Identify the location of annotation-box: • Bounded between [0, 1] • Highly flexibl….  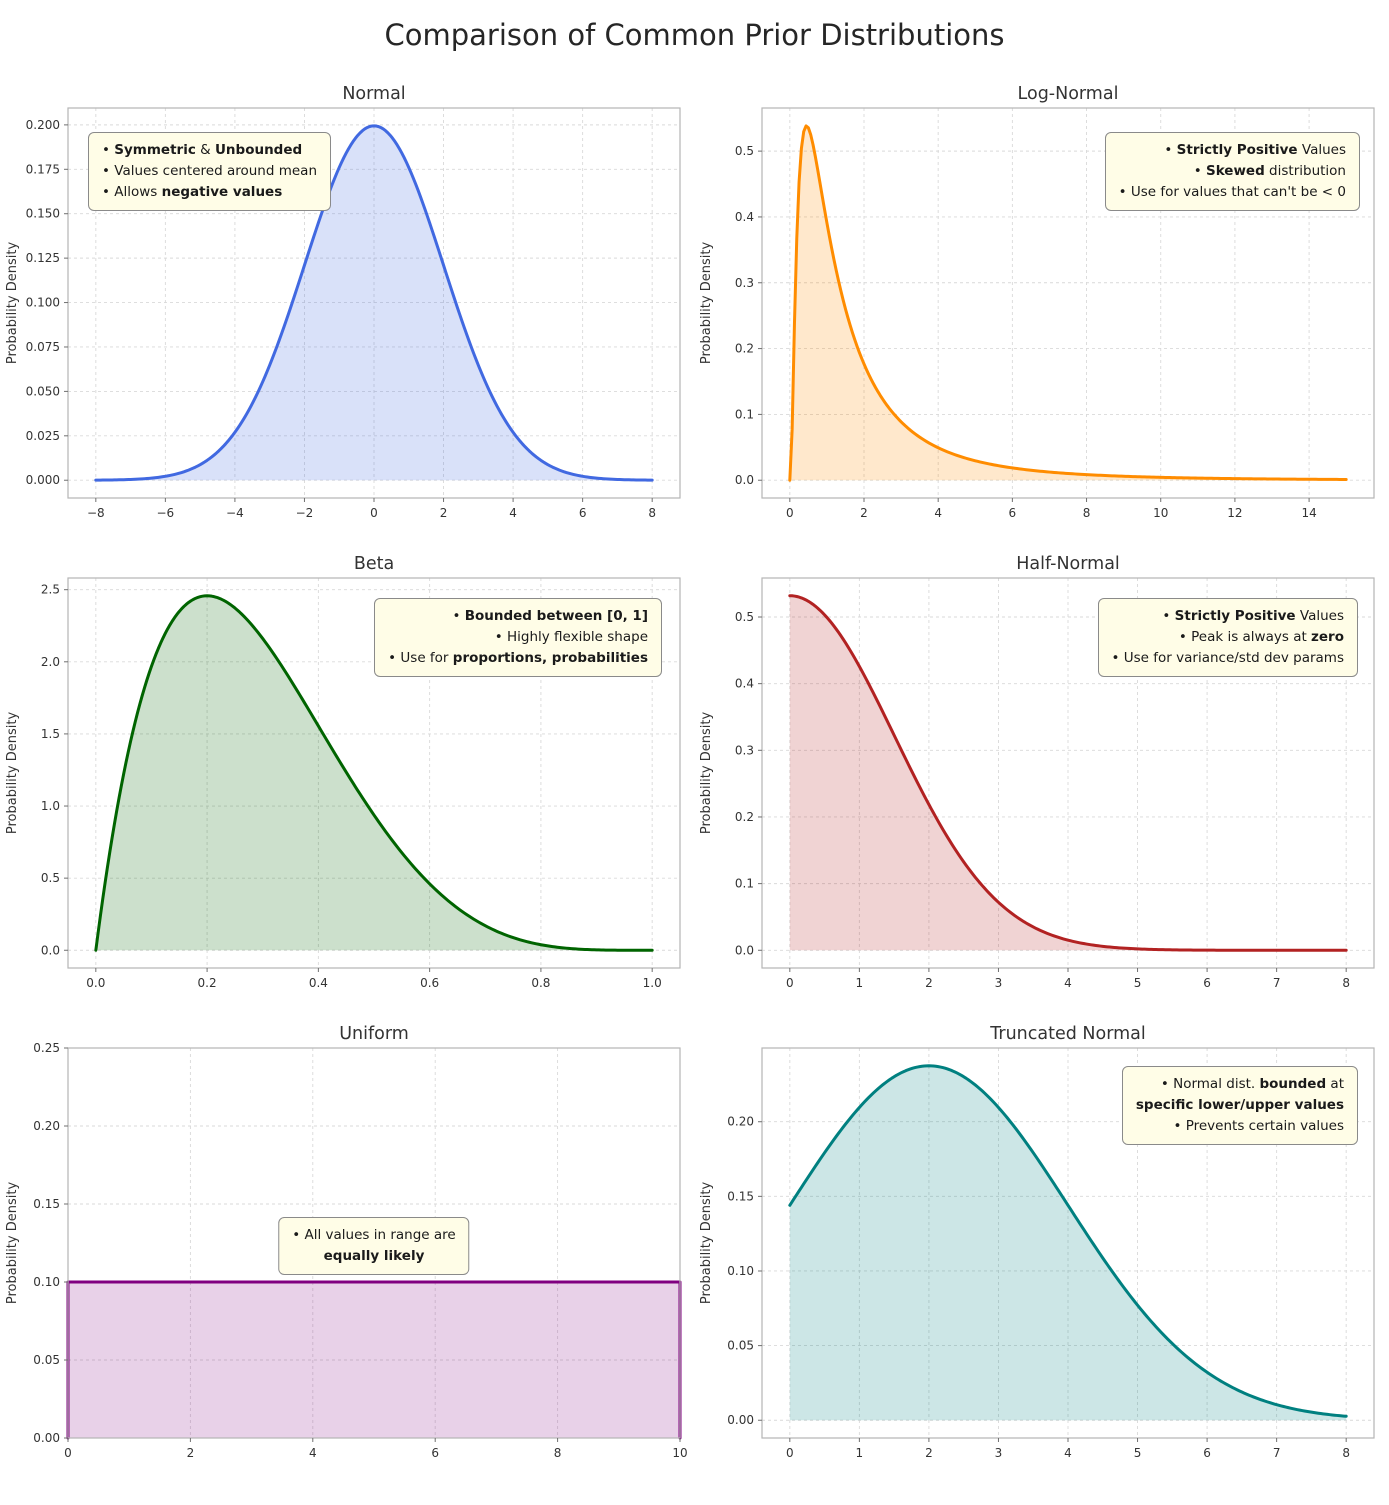
(518, 637).